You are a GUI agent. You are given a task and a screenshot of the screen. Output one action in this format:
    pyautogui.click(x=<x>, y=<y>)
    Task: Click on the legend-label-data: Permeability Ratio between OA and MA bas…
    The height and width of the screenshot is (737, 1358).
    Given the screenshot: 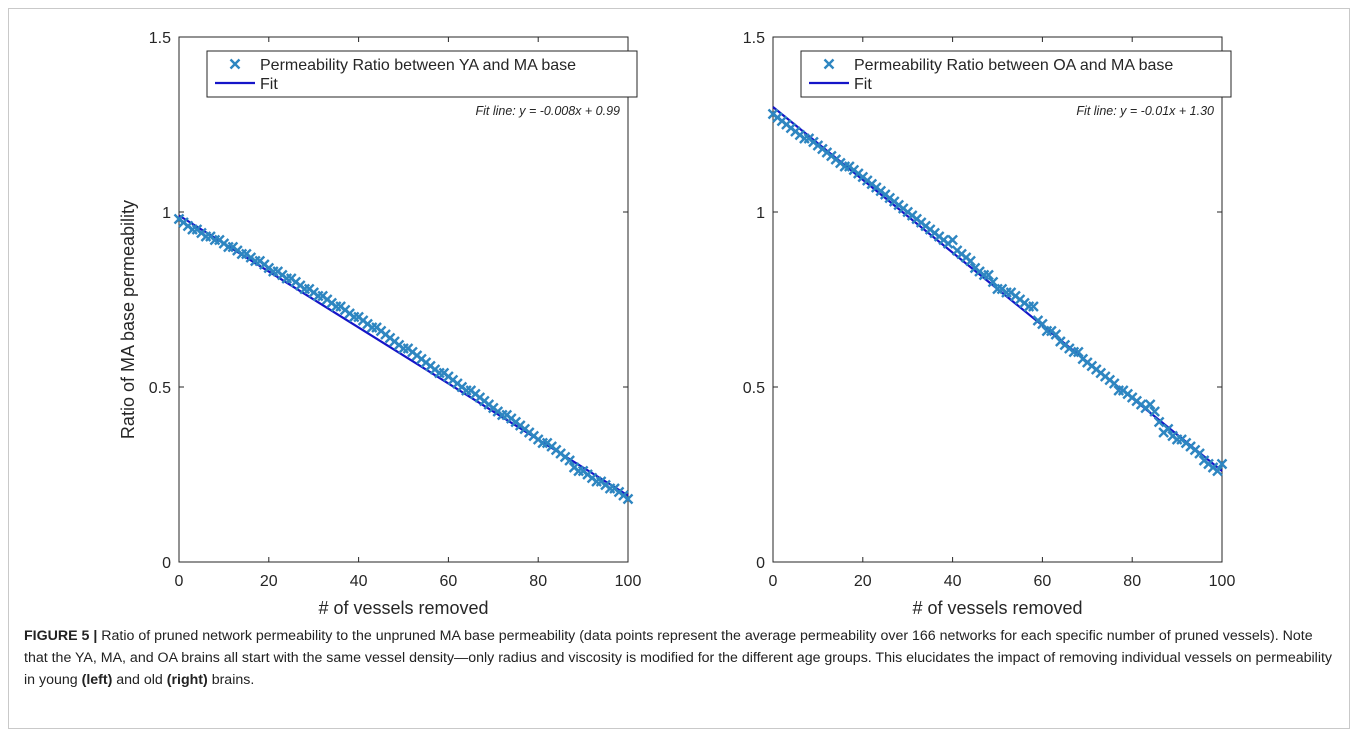 What is the action you would take?
    pyautogui.click(x=1013, y=65)
    